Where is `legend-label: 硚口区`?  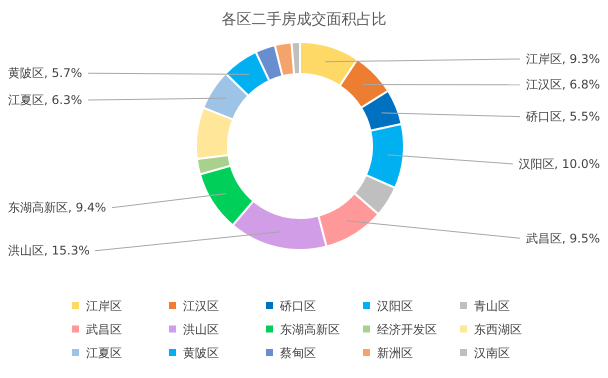 legend-label: 硚口区 is located at coordinates (297, 306).